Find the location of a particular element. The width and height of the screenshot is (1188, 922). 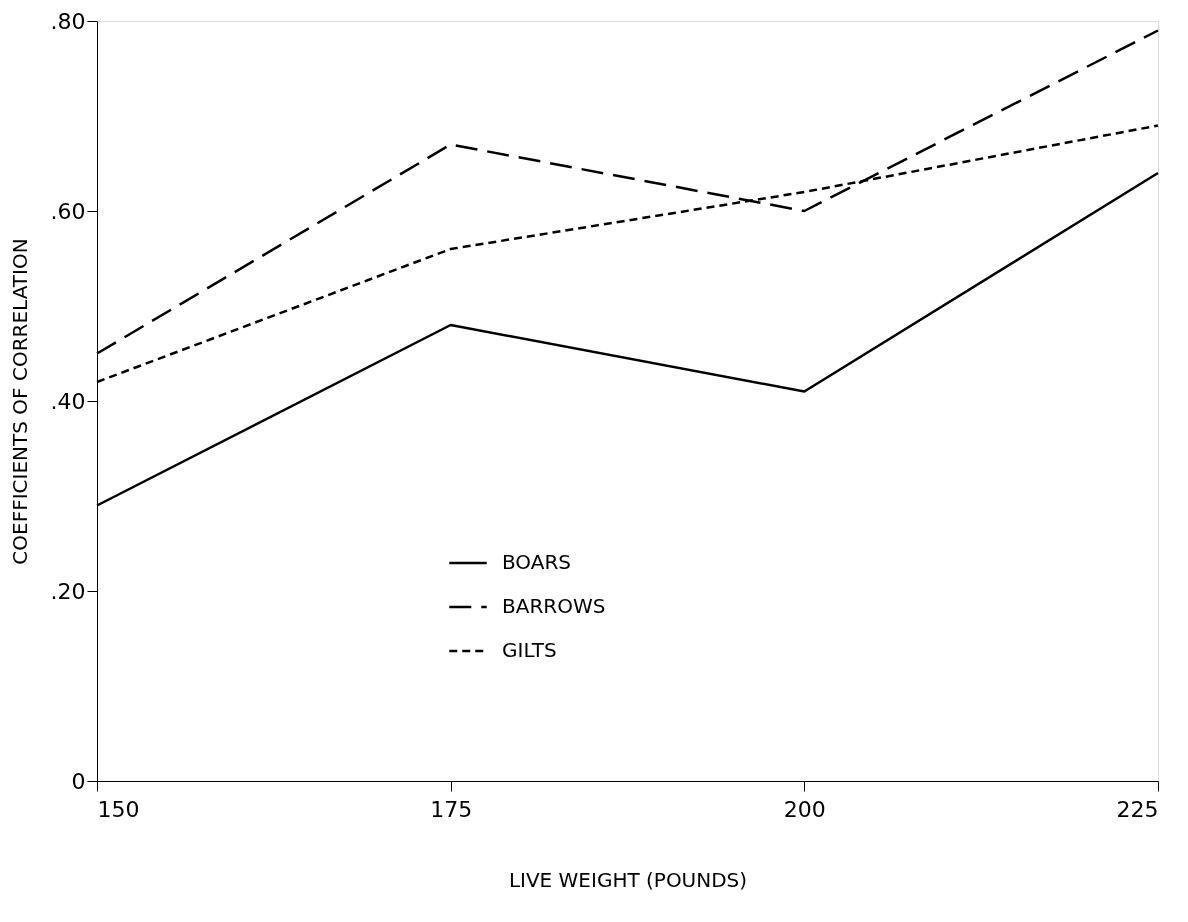

x-axis-title: LIVE WEIGHT (POUNDS) is located at coordinates (628, 879).